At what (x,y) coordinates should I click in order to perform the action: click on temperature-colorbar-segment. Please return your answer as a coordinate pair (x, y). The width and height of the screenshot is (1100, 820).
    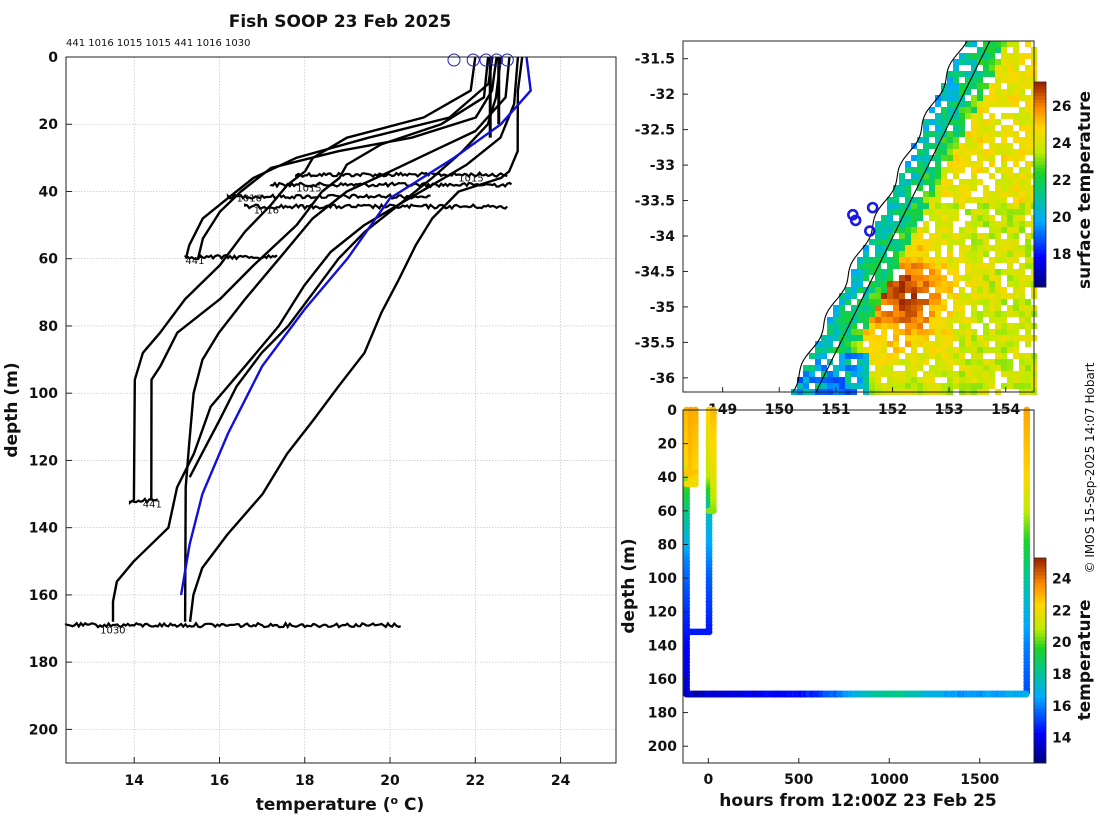
    Looking at the image, I should click on (1040, 710).